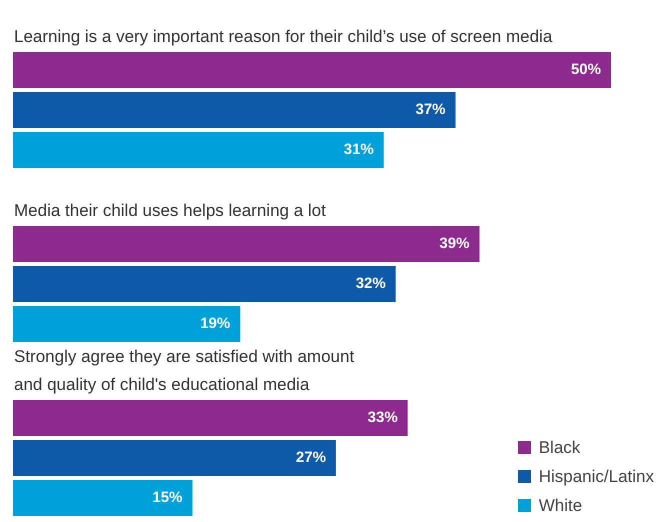  I want to click on legend-label: Hispanic/Latinx, so click(596, 476).